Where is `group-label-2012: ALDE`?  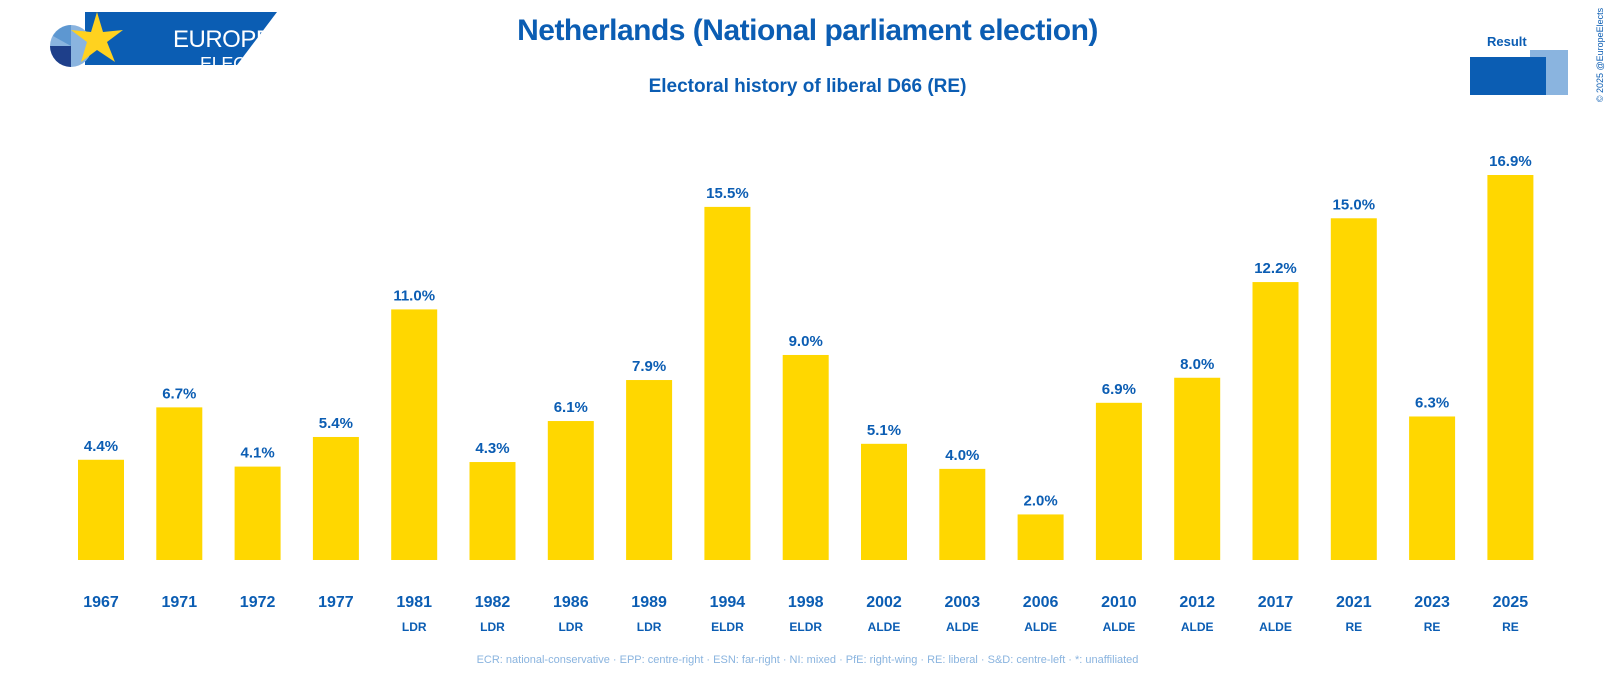
group-label-2012: ALDE is located at coordinates (1197, 627).